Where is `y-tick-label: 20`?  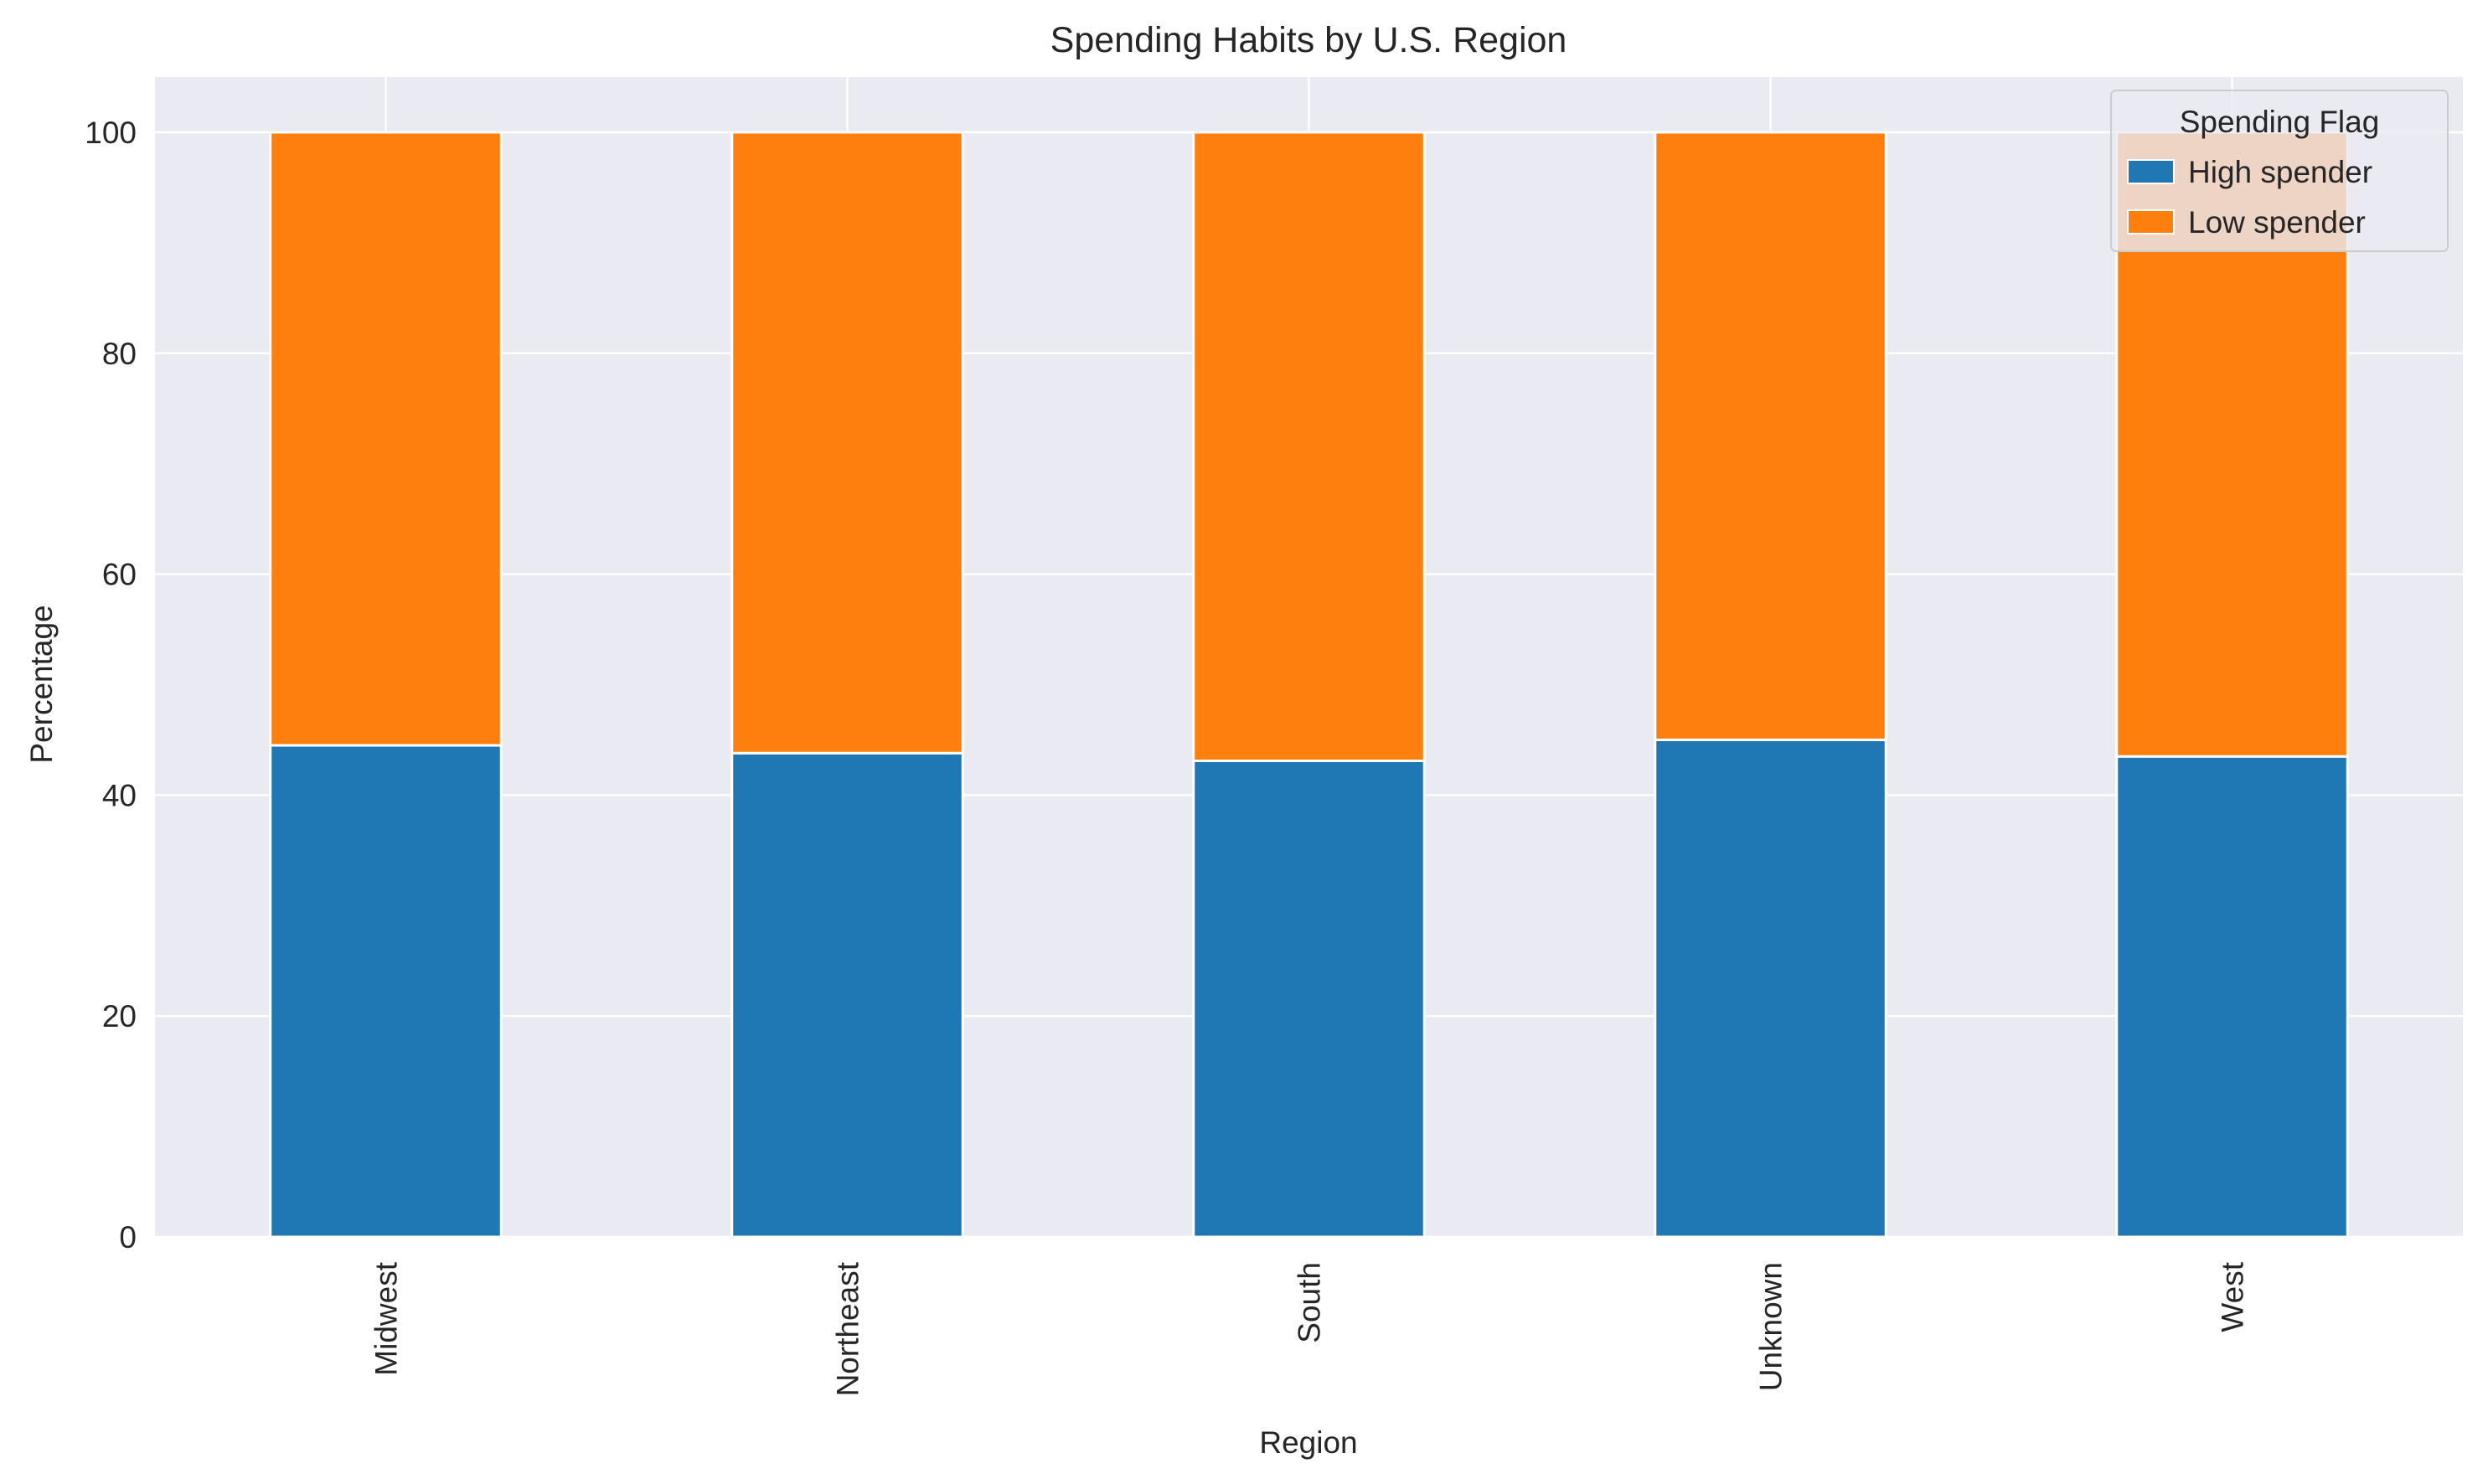
y-tick-label: 20 is located at coordinates (119, 1016).